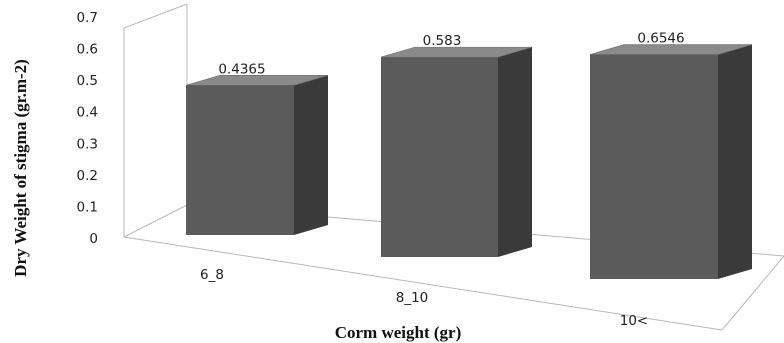 Image resolution: width=784 pixels, height=343 pixels. I want to click on x-tick-label: 8_10, so click(412, 298).